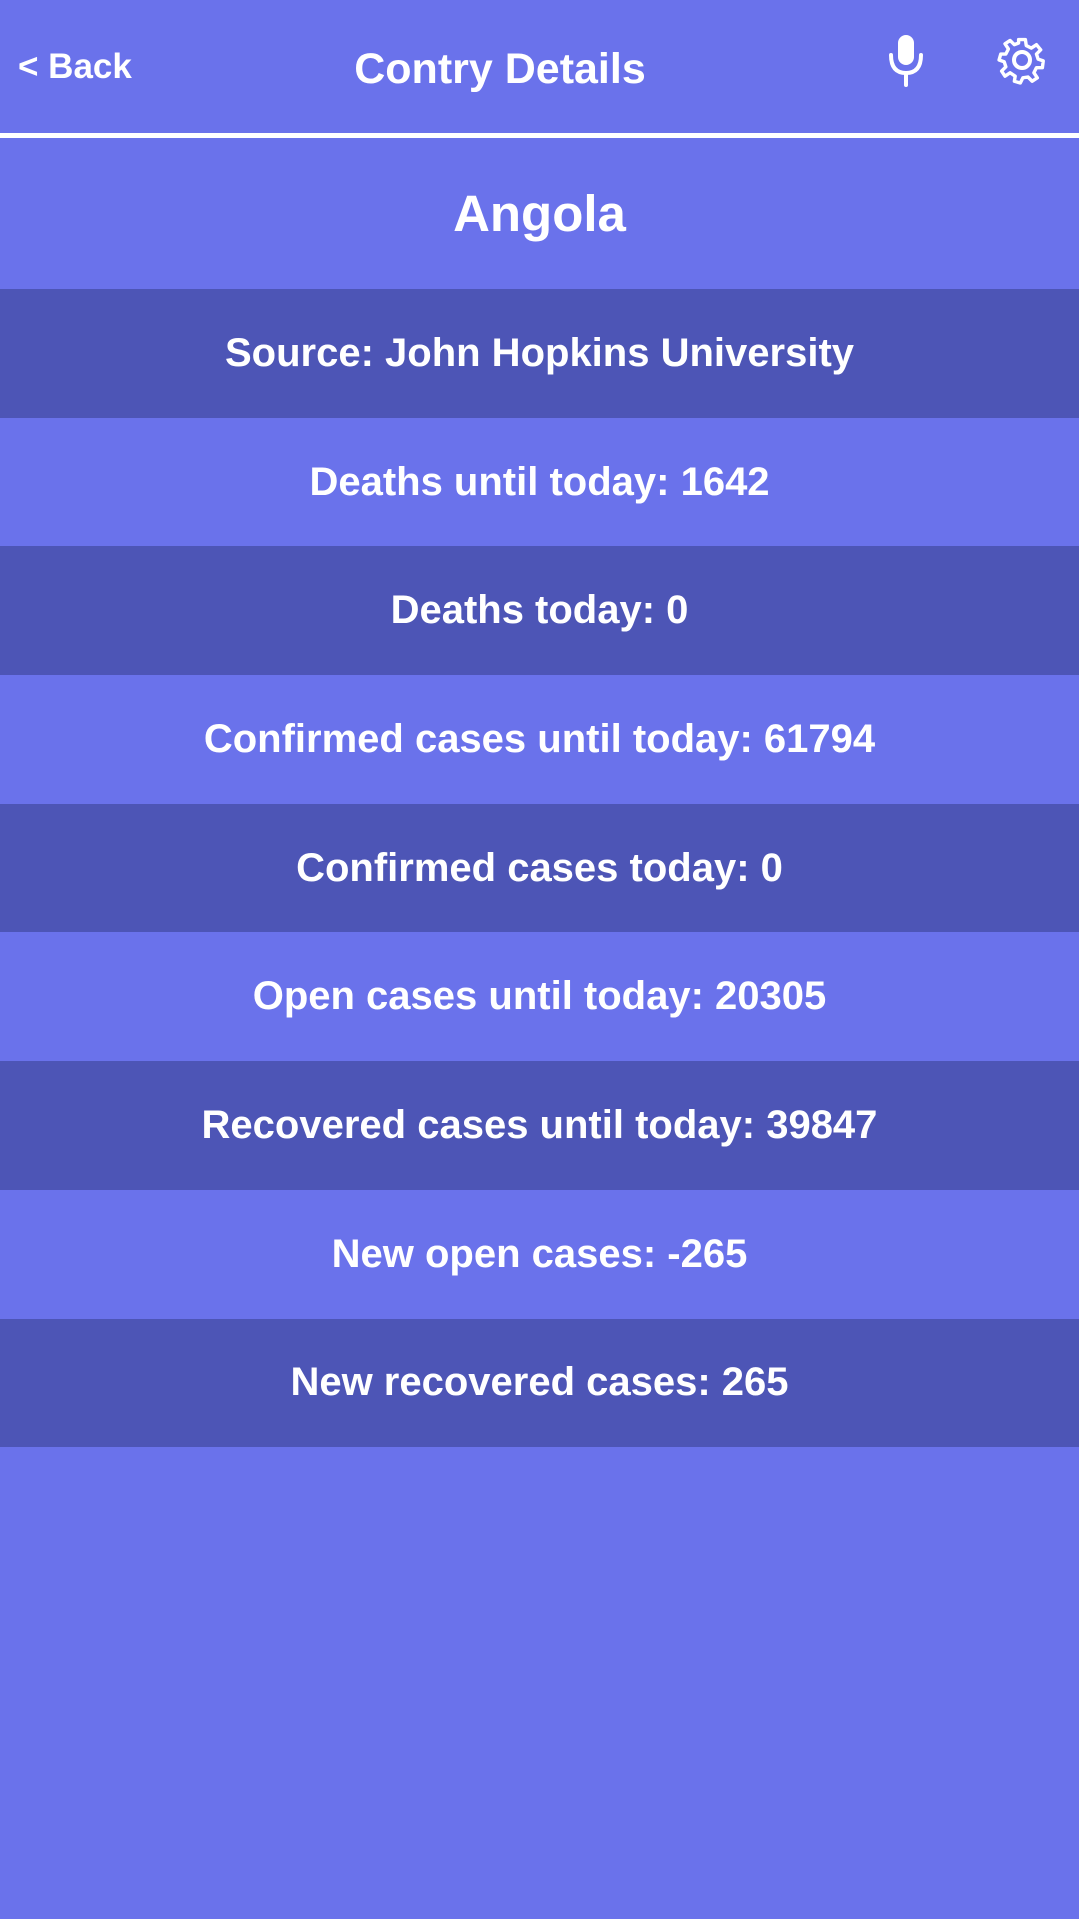  I want to click on stat-deaths-total: Deaths until today: 1642, so click(539, 482).